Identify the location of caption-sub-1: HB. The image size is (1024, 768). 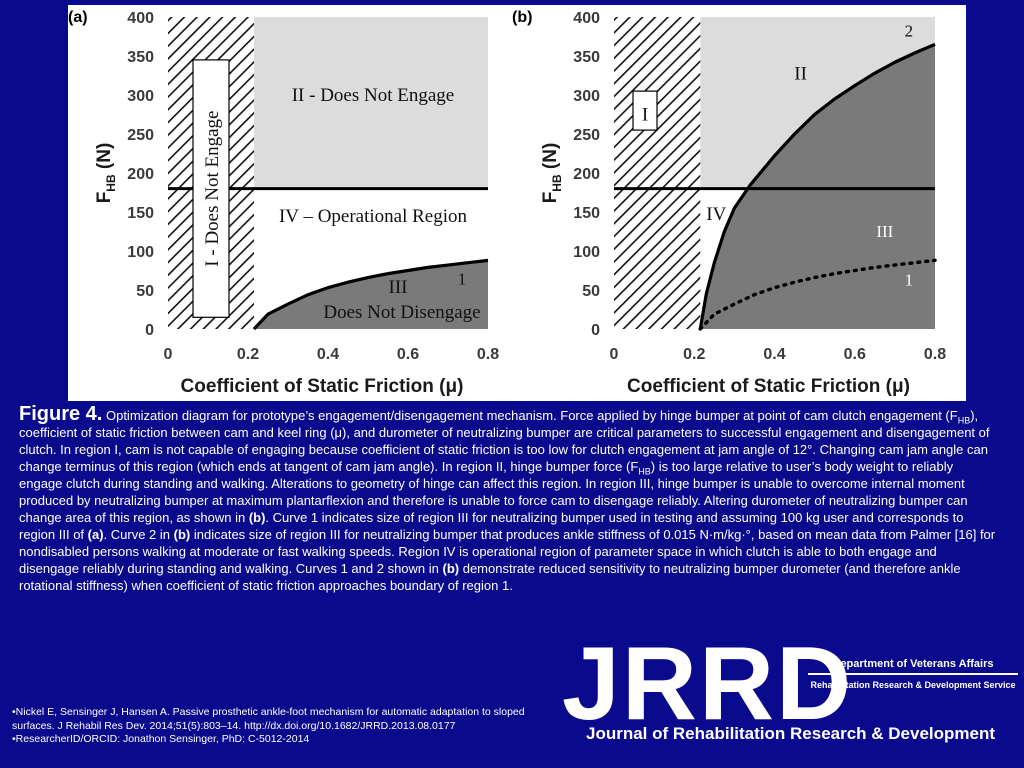
(964, 420).